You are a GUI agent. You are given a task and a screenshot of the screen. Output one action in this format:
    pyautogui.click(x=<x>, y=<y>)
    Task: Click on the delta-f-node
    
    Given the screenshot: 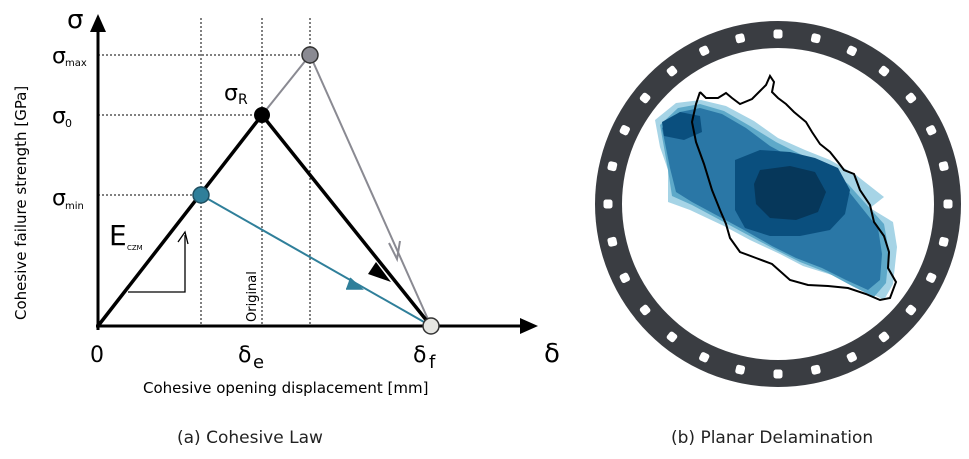 What is the action you would take?
    pyautogui.click(x=431, y=326)
    